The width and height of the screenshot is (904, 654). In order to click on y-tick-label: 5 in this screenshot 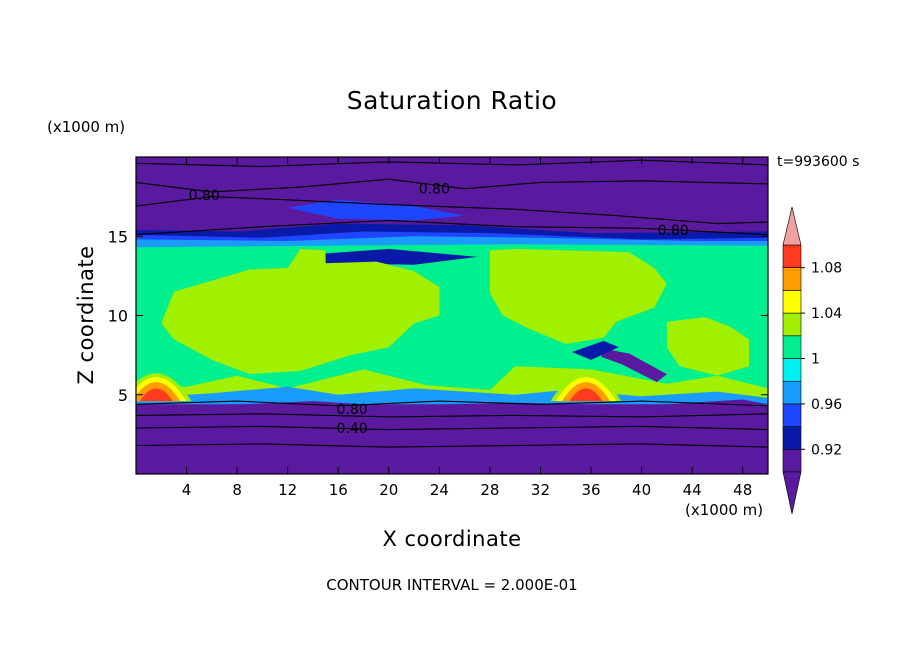, I will do `click(123, 395)`.